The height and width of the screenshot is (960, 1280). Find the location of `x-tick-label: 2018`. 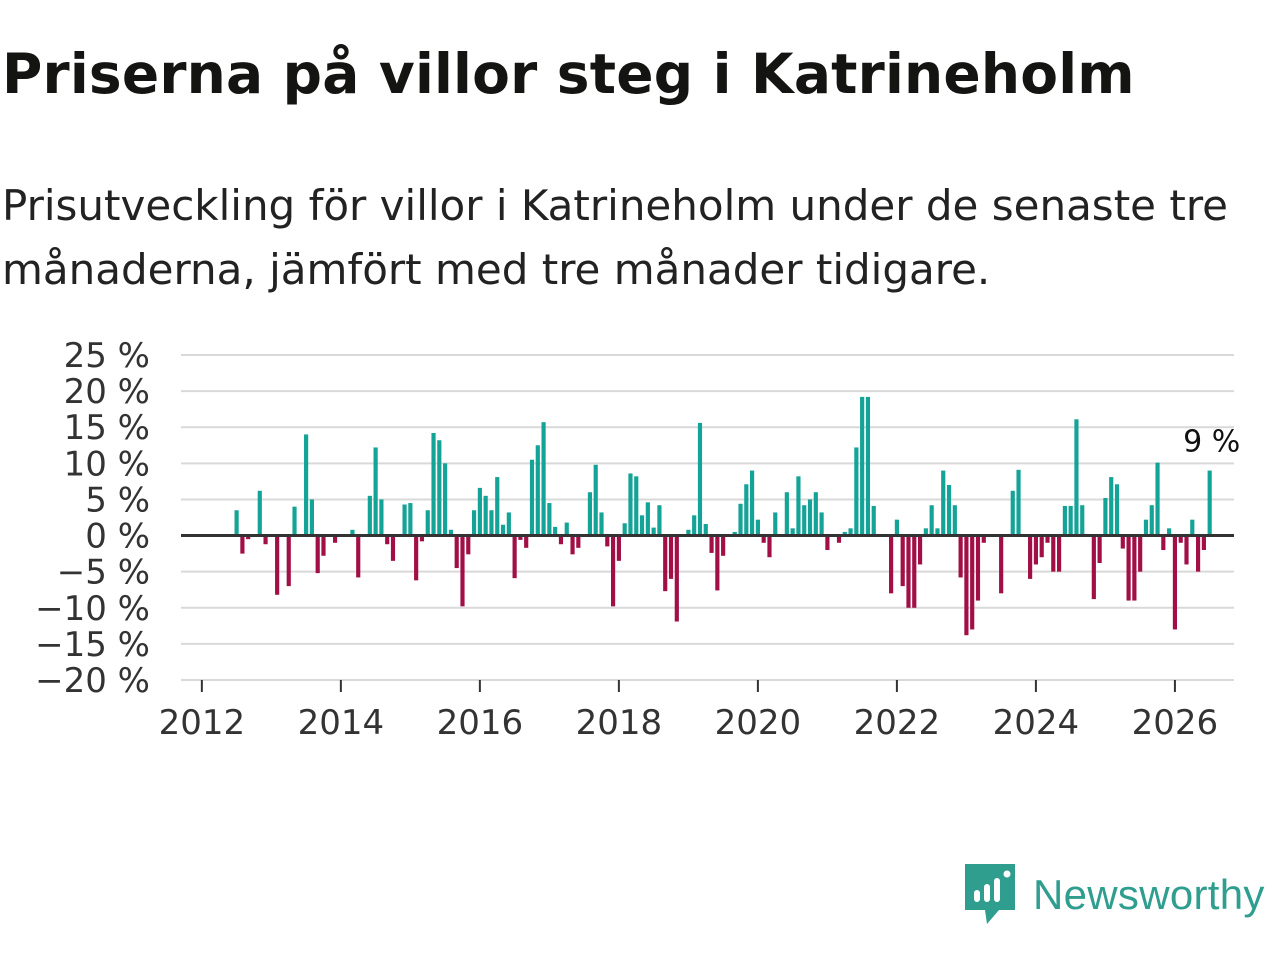

x-tick-label: 2018 is located at coordinates (619, 723).